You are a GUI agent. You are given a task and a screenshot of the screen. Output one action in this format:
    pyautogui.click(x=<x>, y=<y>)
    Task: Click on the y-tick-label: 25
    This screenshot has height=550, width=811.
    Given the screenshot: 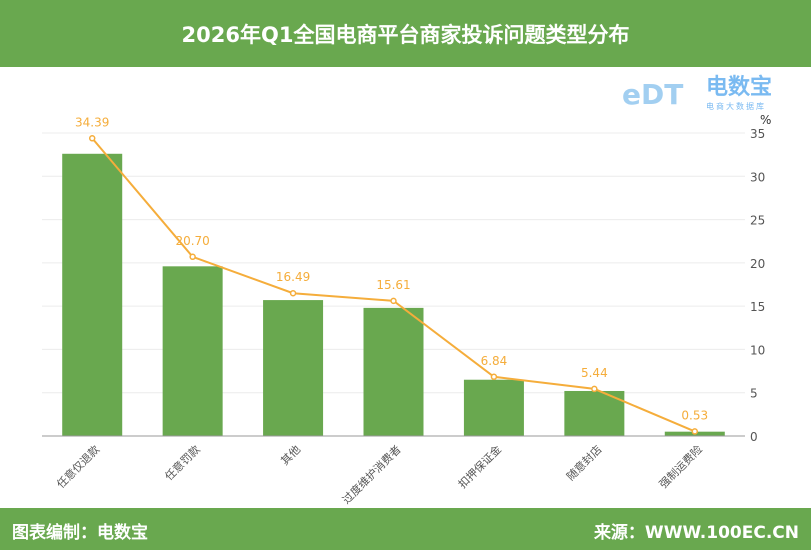 What is the action you would take?
    pyautogui.click(x=757, y=221)
    